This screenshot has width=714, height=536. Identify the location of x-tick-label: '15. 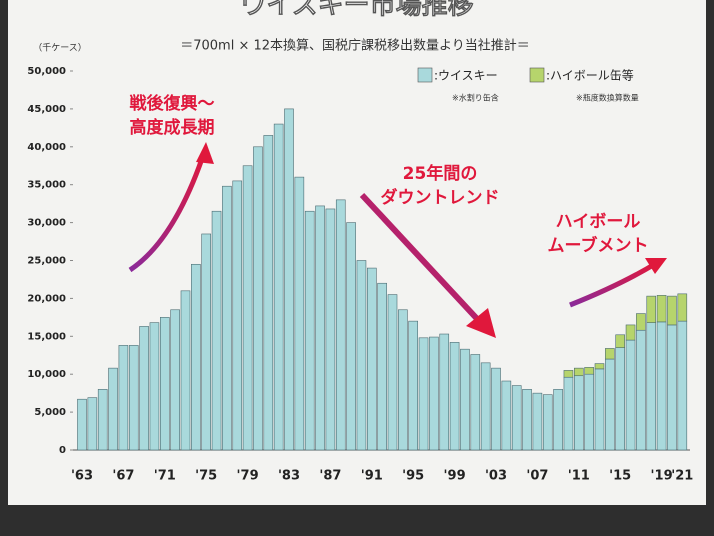
(620, 476).